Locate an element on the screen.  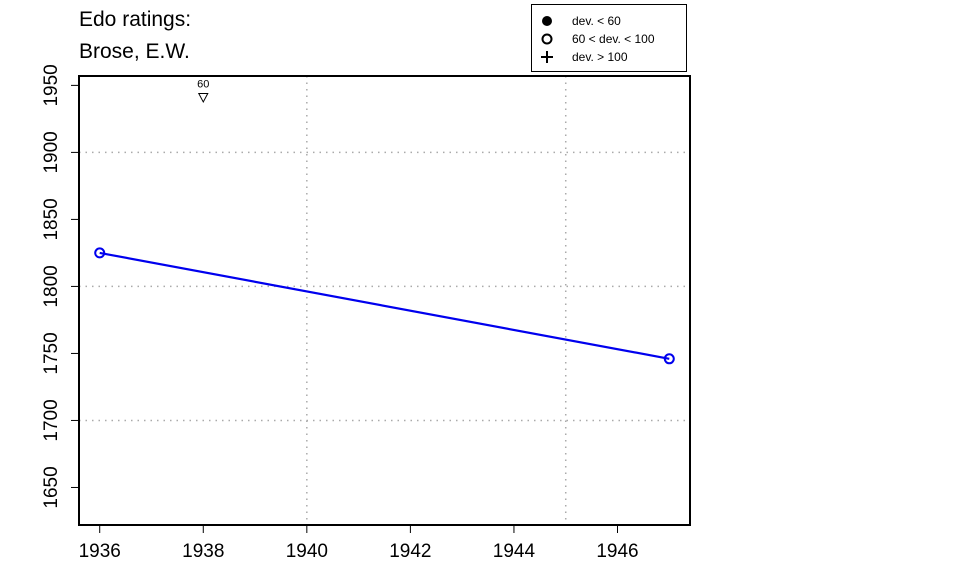
x-tick-label: 1940 is located at coordinates (307, 551).